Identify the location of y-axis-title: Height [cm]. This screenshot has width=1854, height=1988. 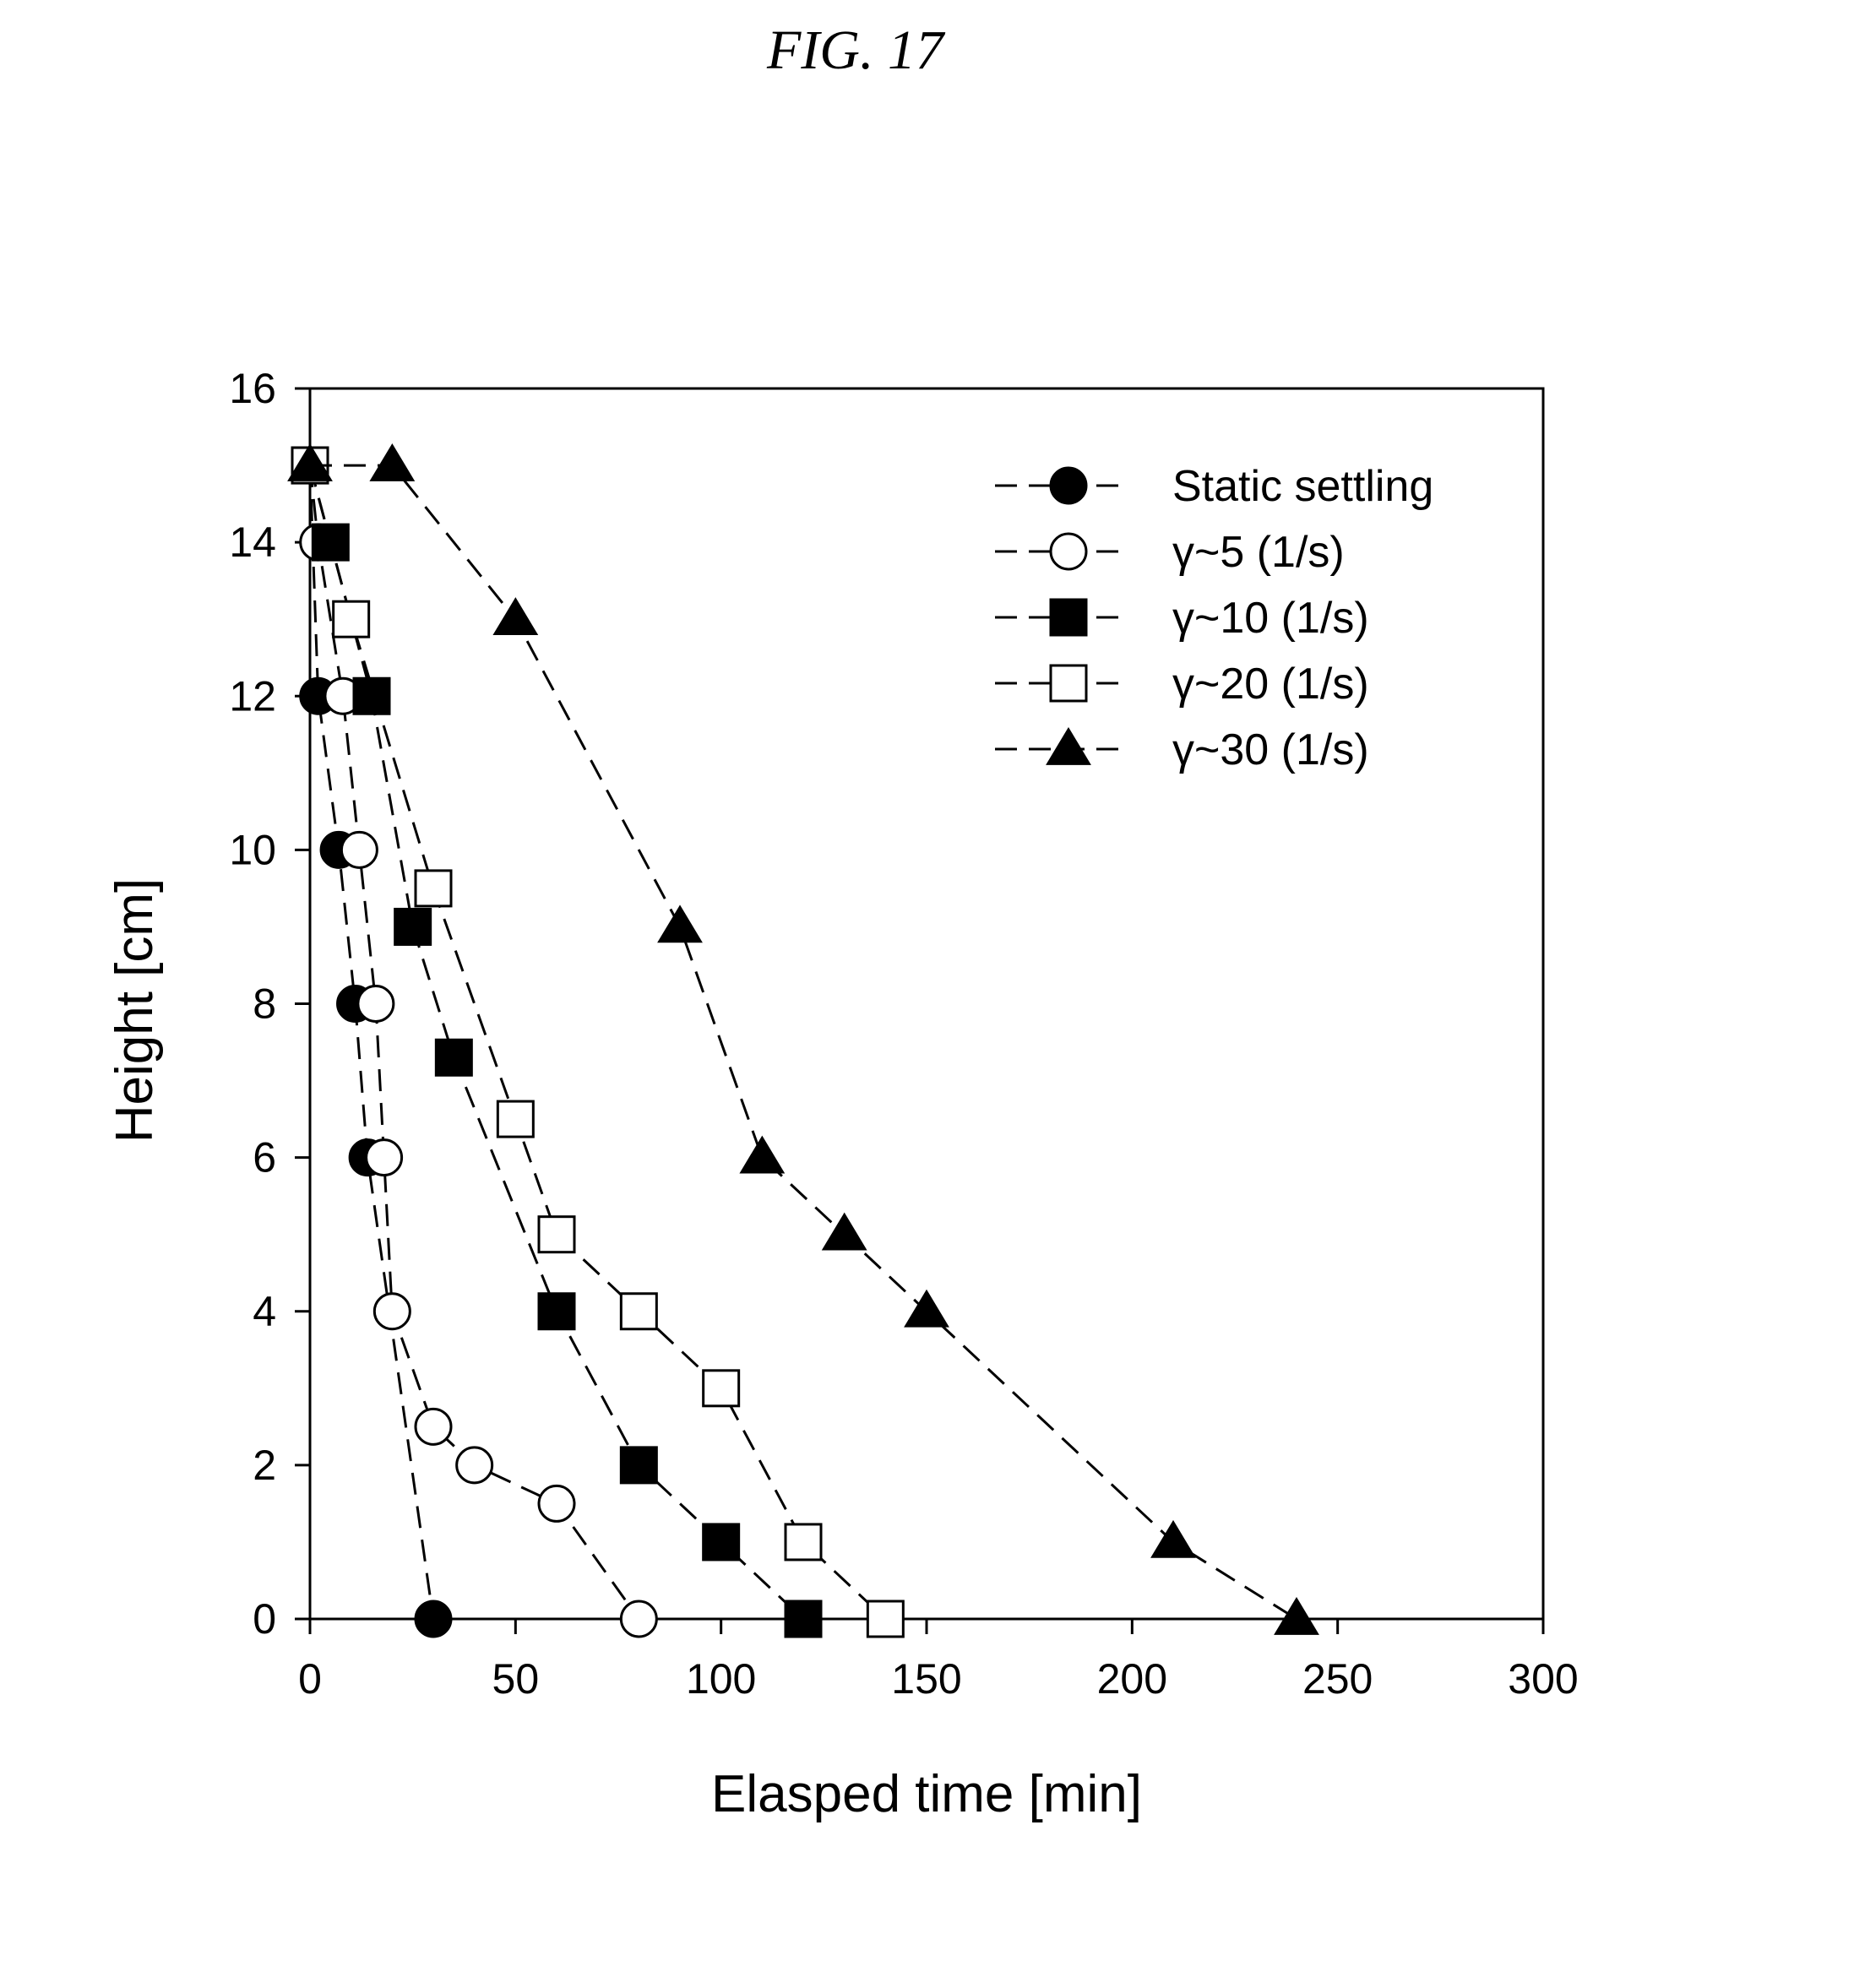
(135, 1011).